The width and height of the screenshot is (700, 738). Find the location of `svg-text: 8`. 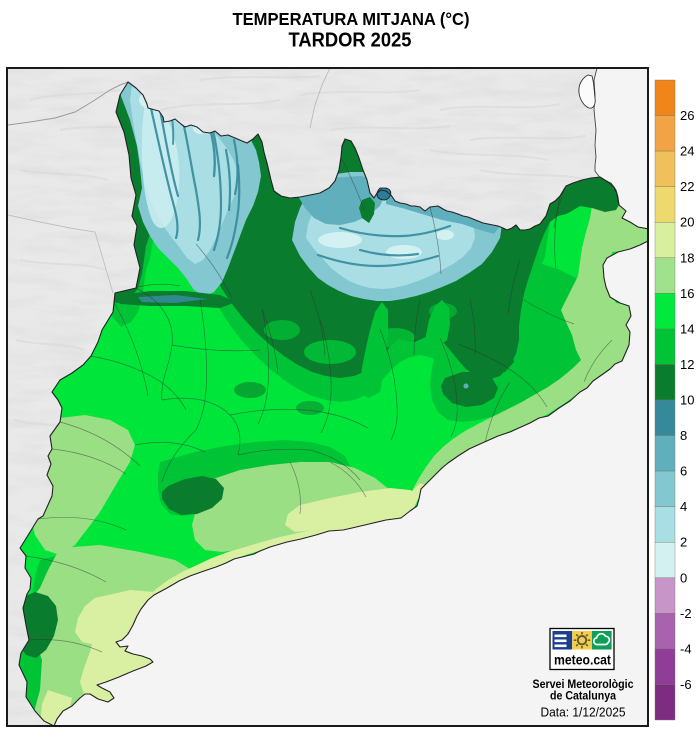

svg-text: 8 is located at coordinates (683, 435).